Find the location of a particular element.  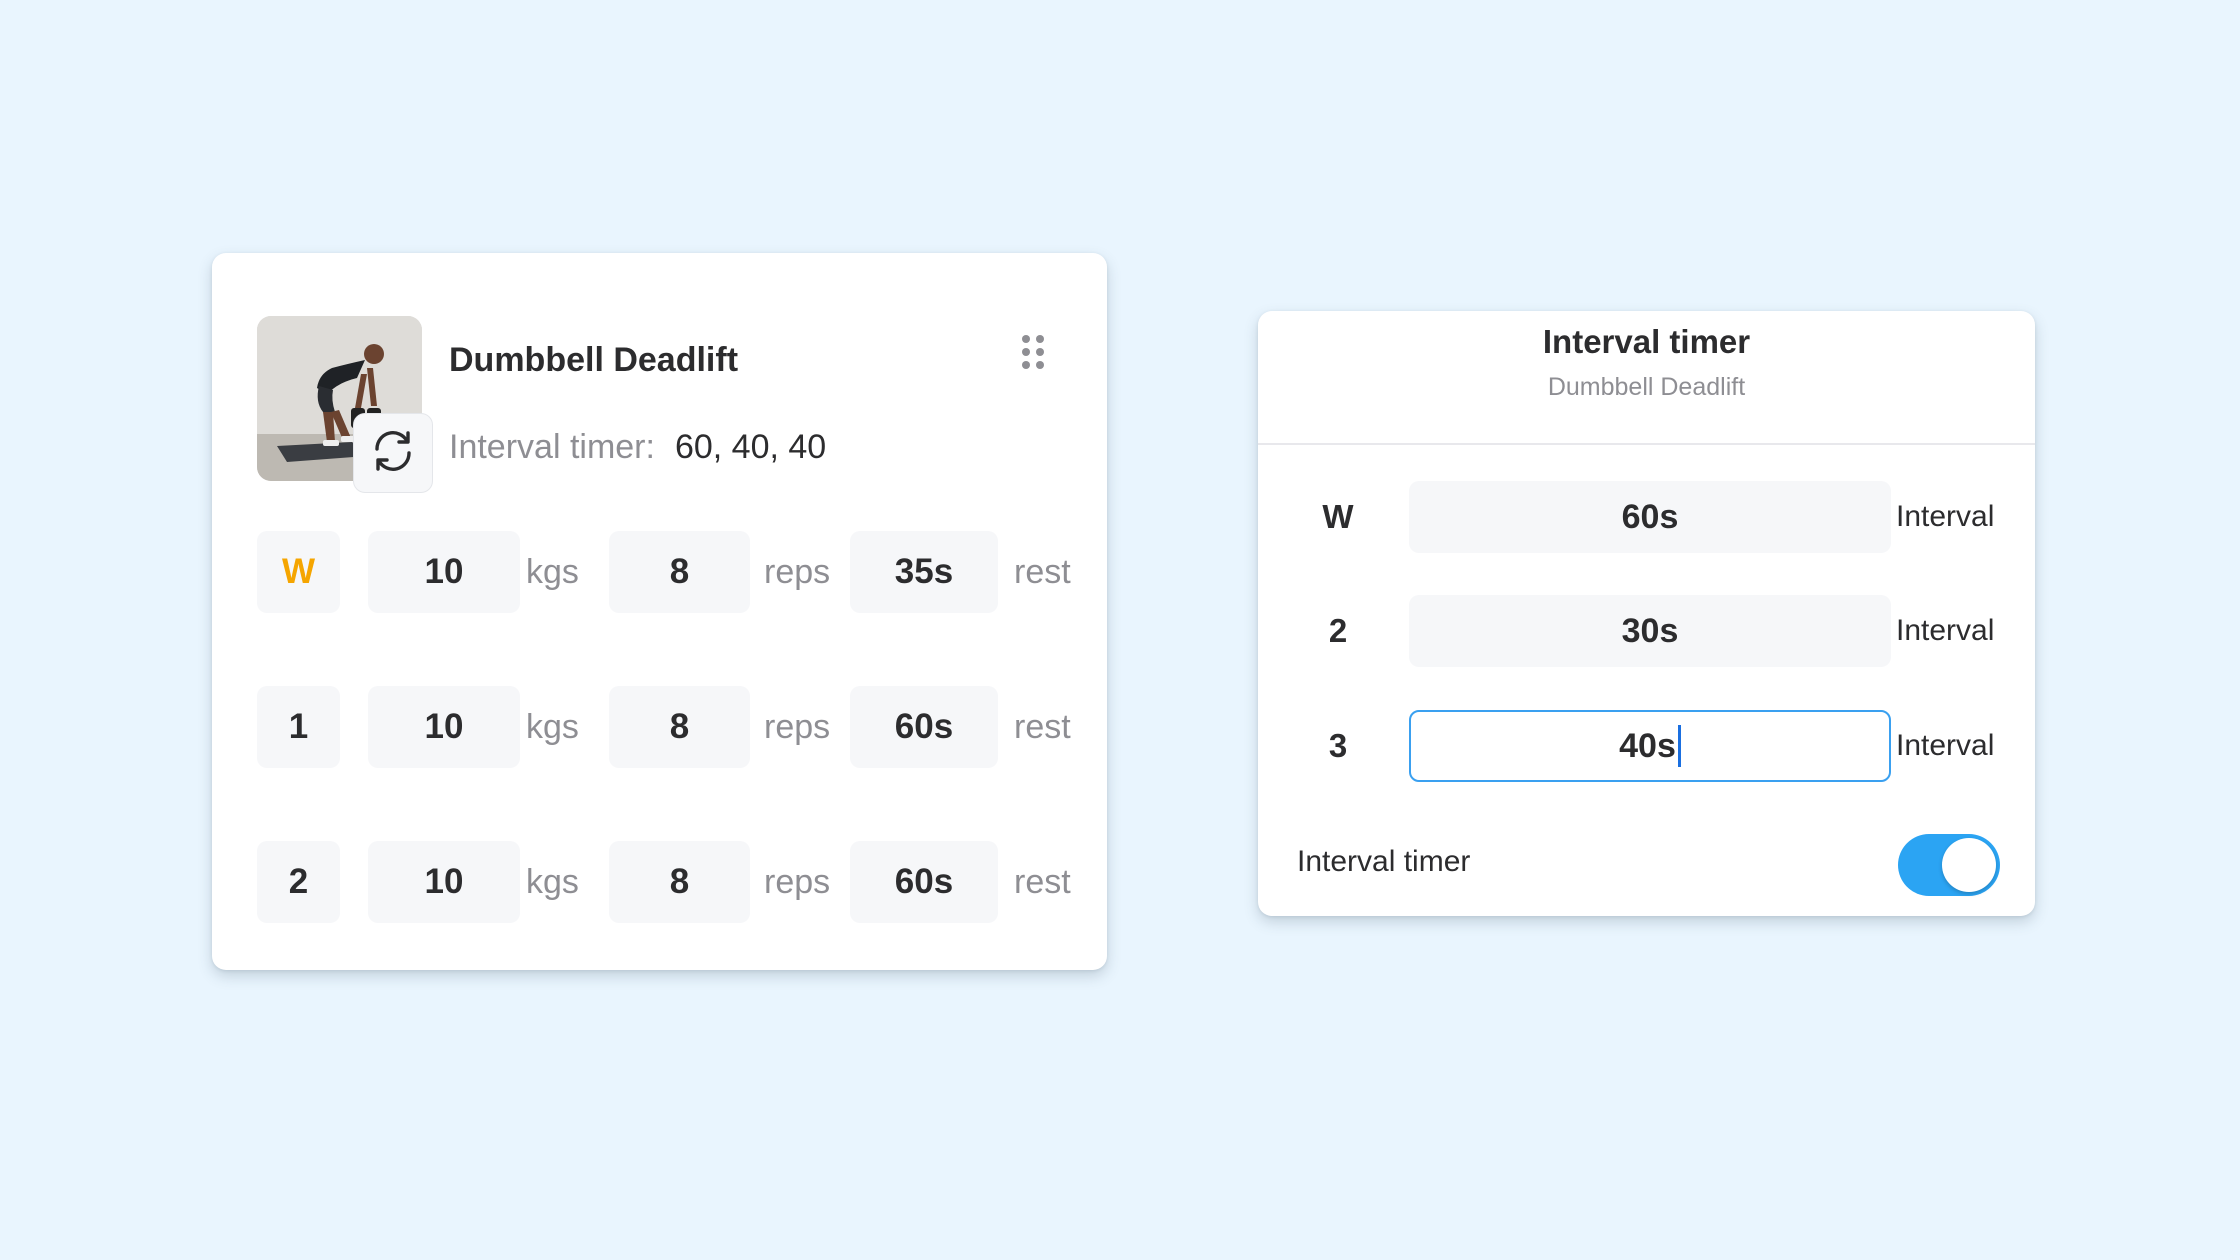

interval-set-label: W is located at coordinates (1338, 516).